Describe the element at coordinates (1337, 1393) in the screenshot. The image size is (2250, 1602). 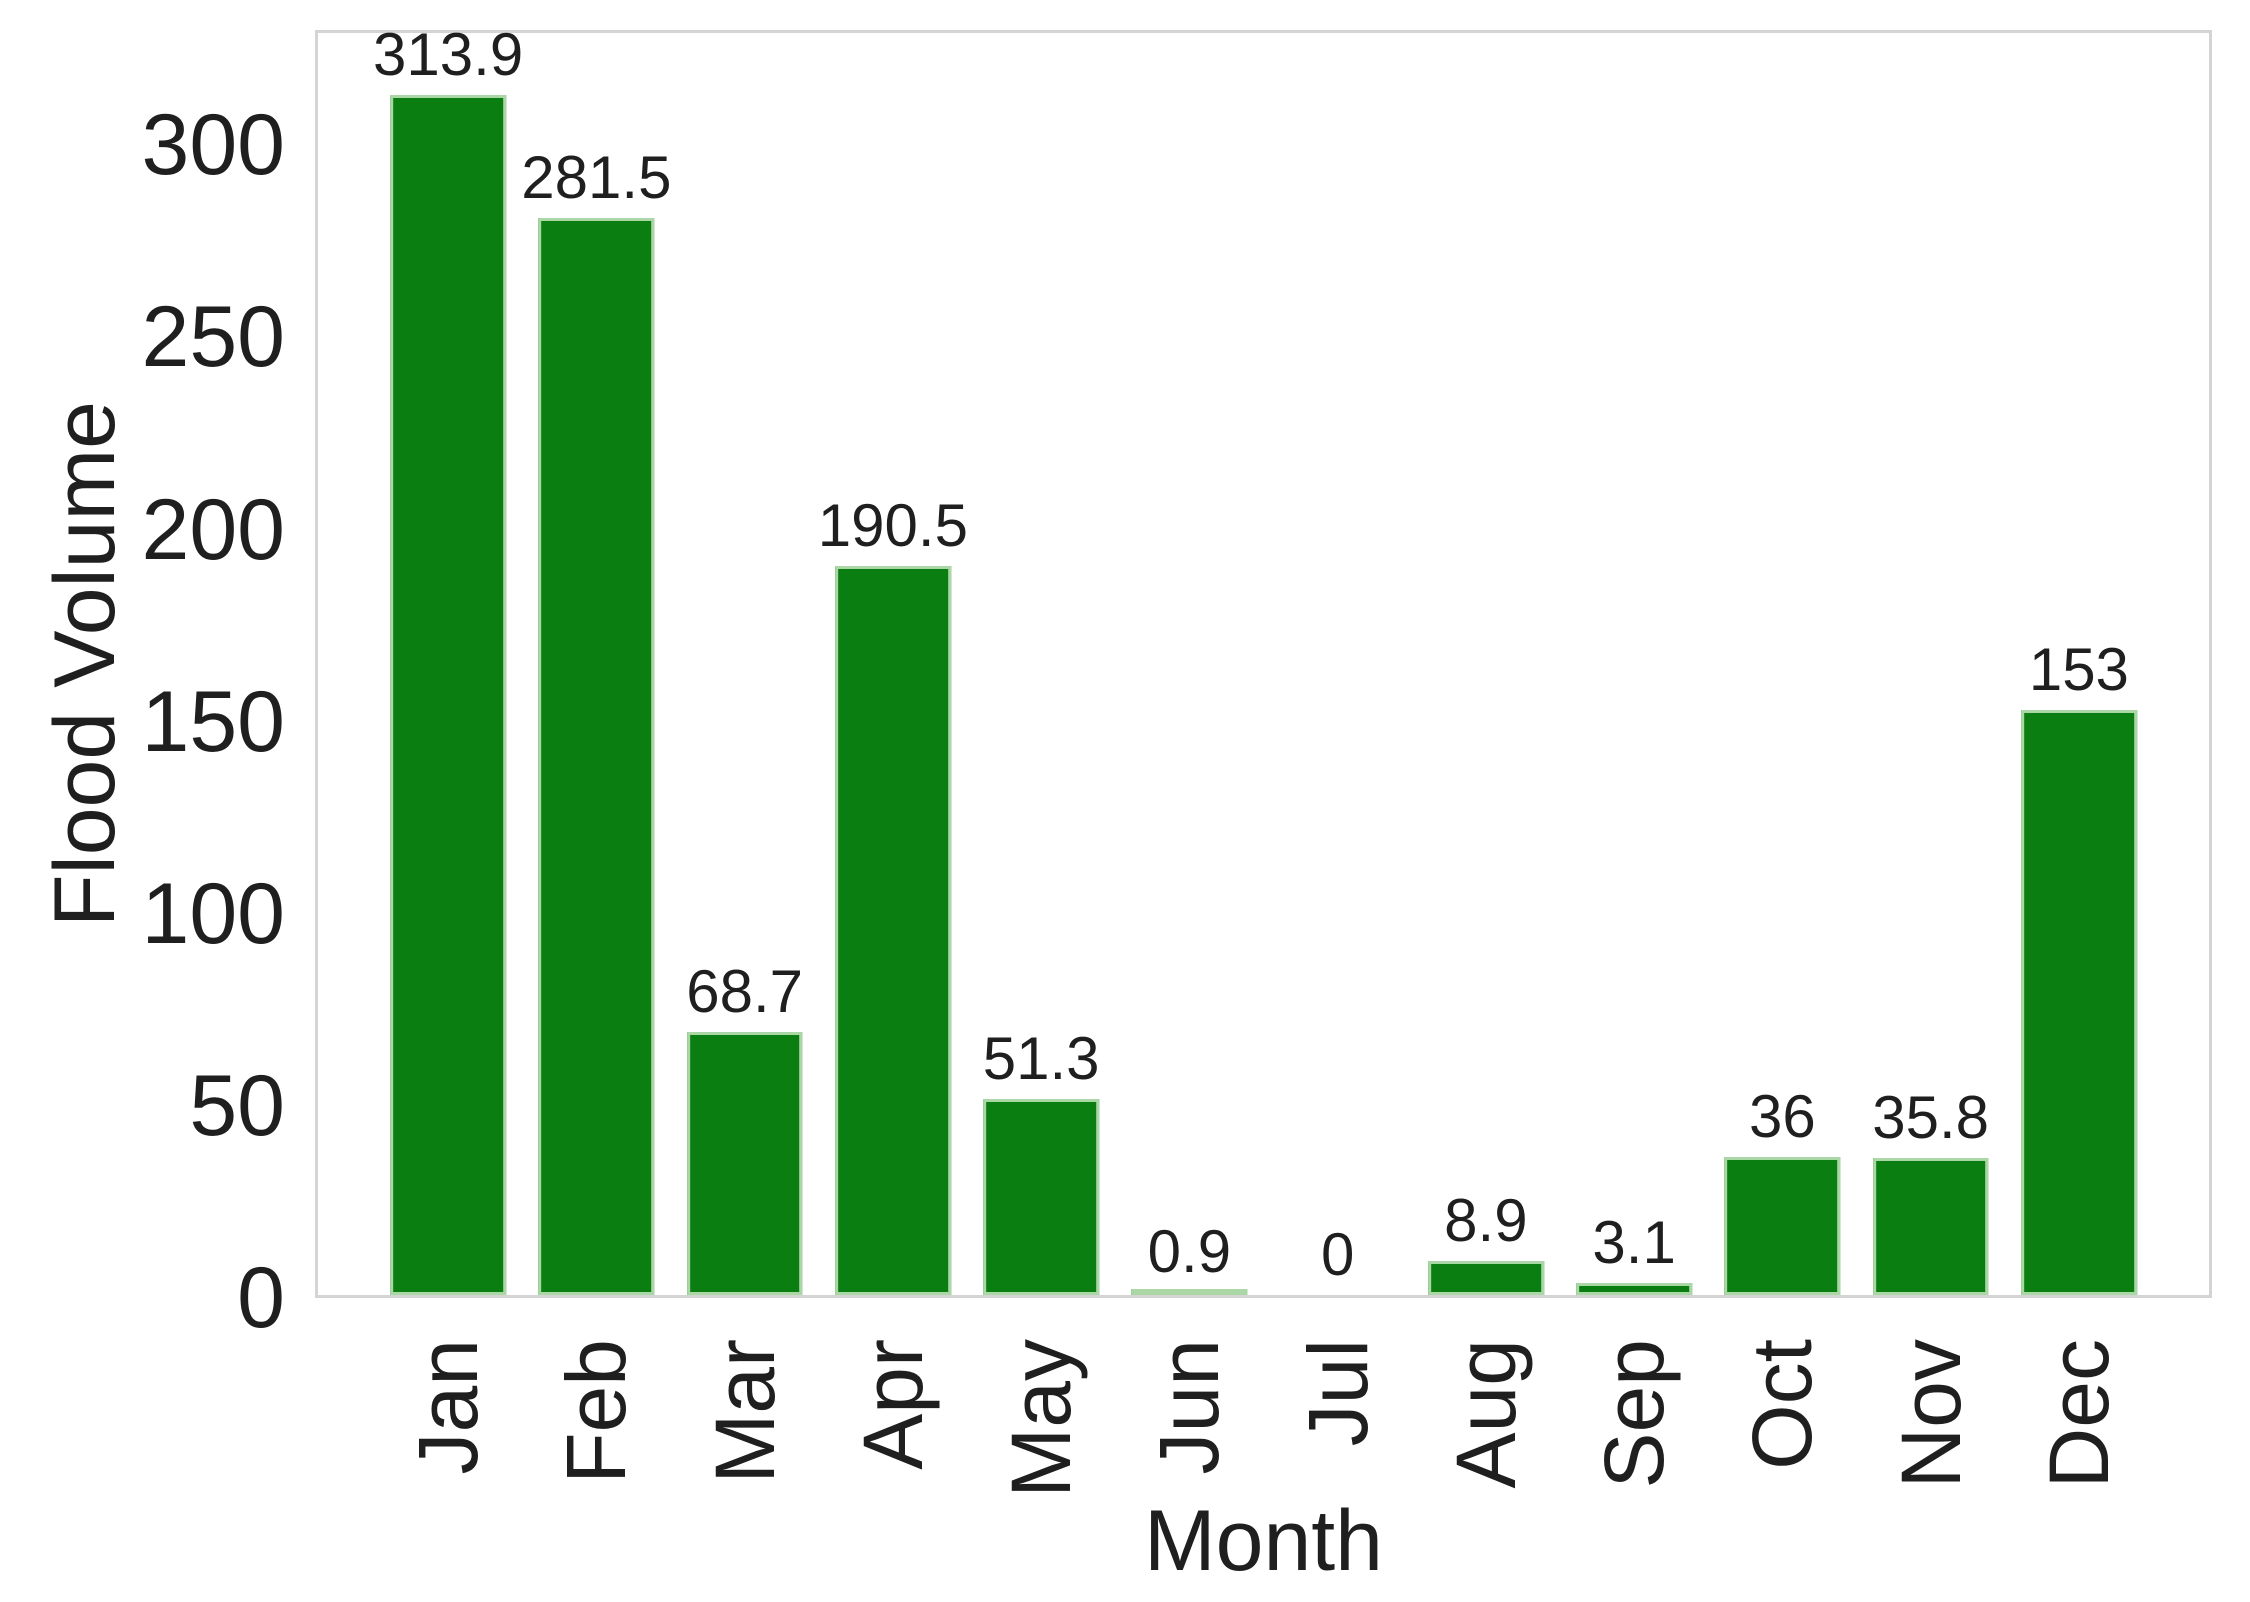
I see `x-tick-label: Jul` at that location.